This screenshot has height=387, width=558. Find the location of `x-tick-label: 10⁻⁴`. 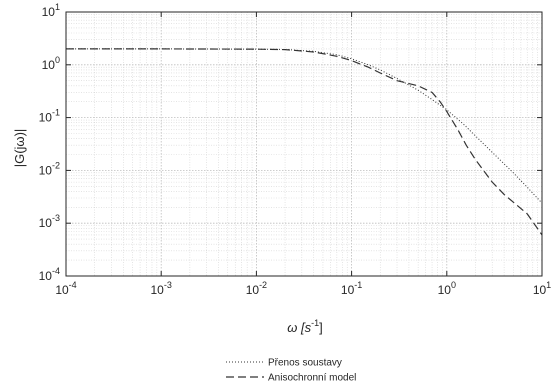

x-tick-label: 10⁻⁴ is located at coordinates (65, 288).